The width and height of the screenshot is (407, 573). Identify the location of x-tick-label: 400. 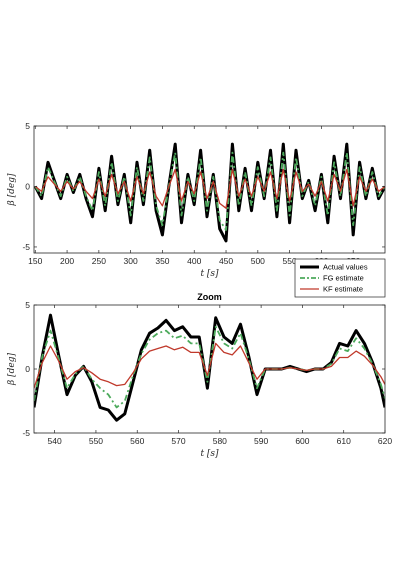
(194, 261).